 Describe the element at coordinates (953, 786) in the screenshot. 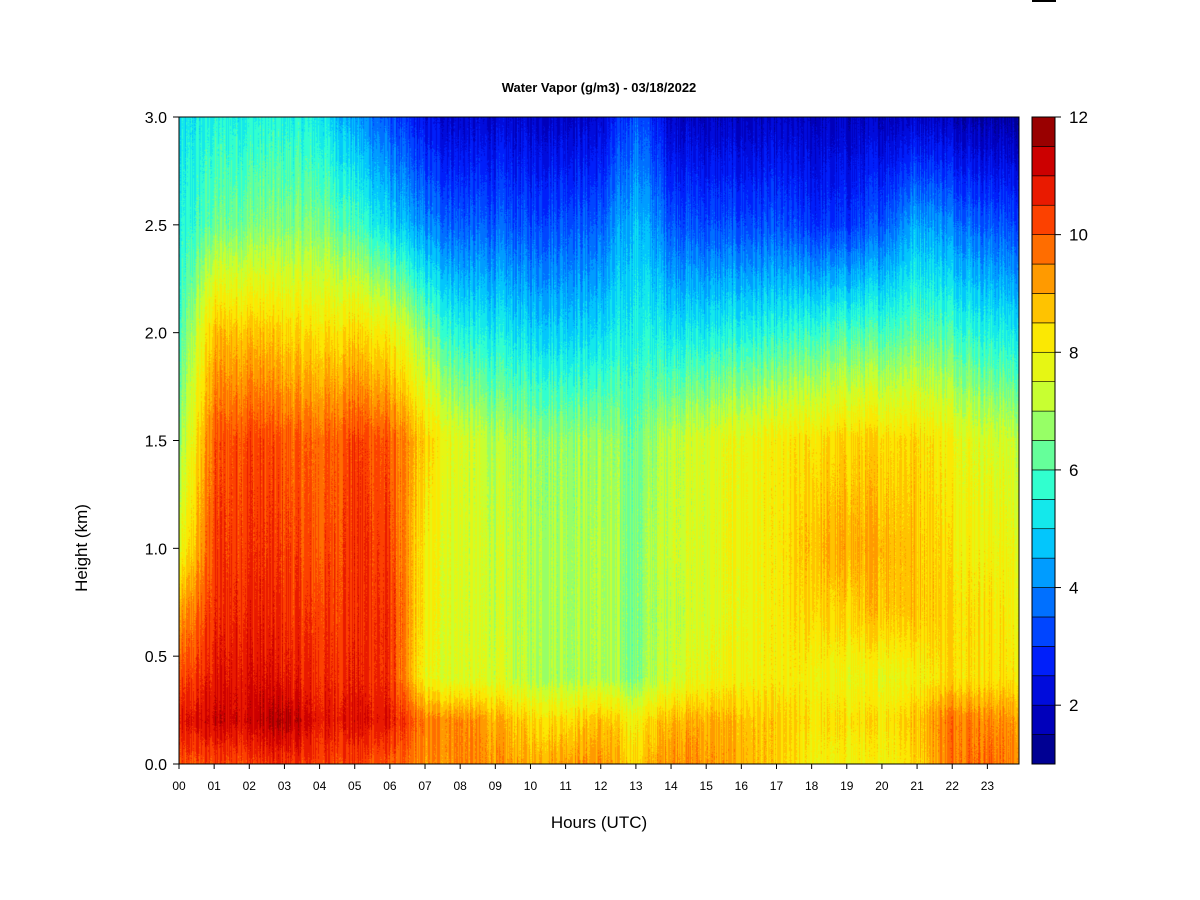

I see `x-tick-label: 22` at that location.